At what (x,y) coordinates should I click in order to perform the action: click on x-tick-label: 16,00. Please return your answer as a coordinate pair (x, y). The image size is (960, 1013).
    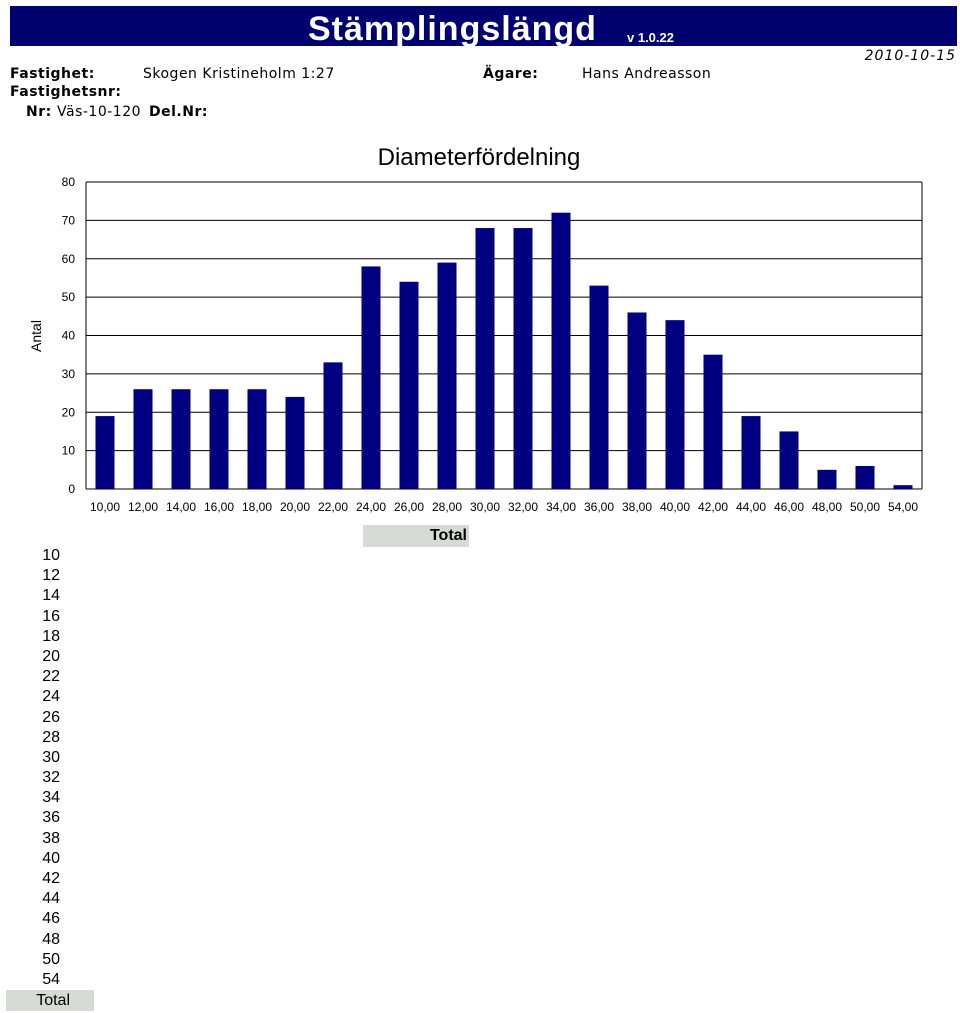
    Looking at the image, I should click on (219, 507).